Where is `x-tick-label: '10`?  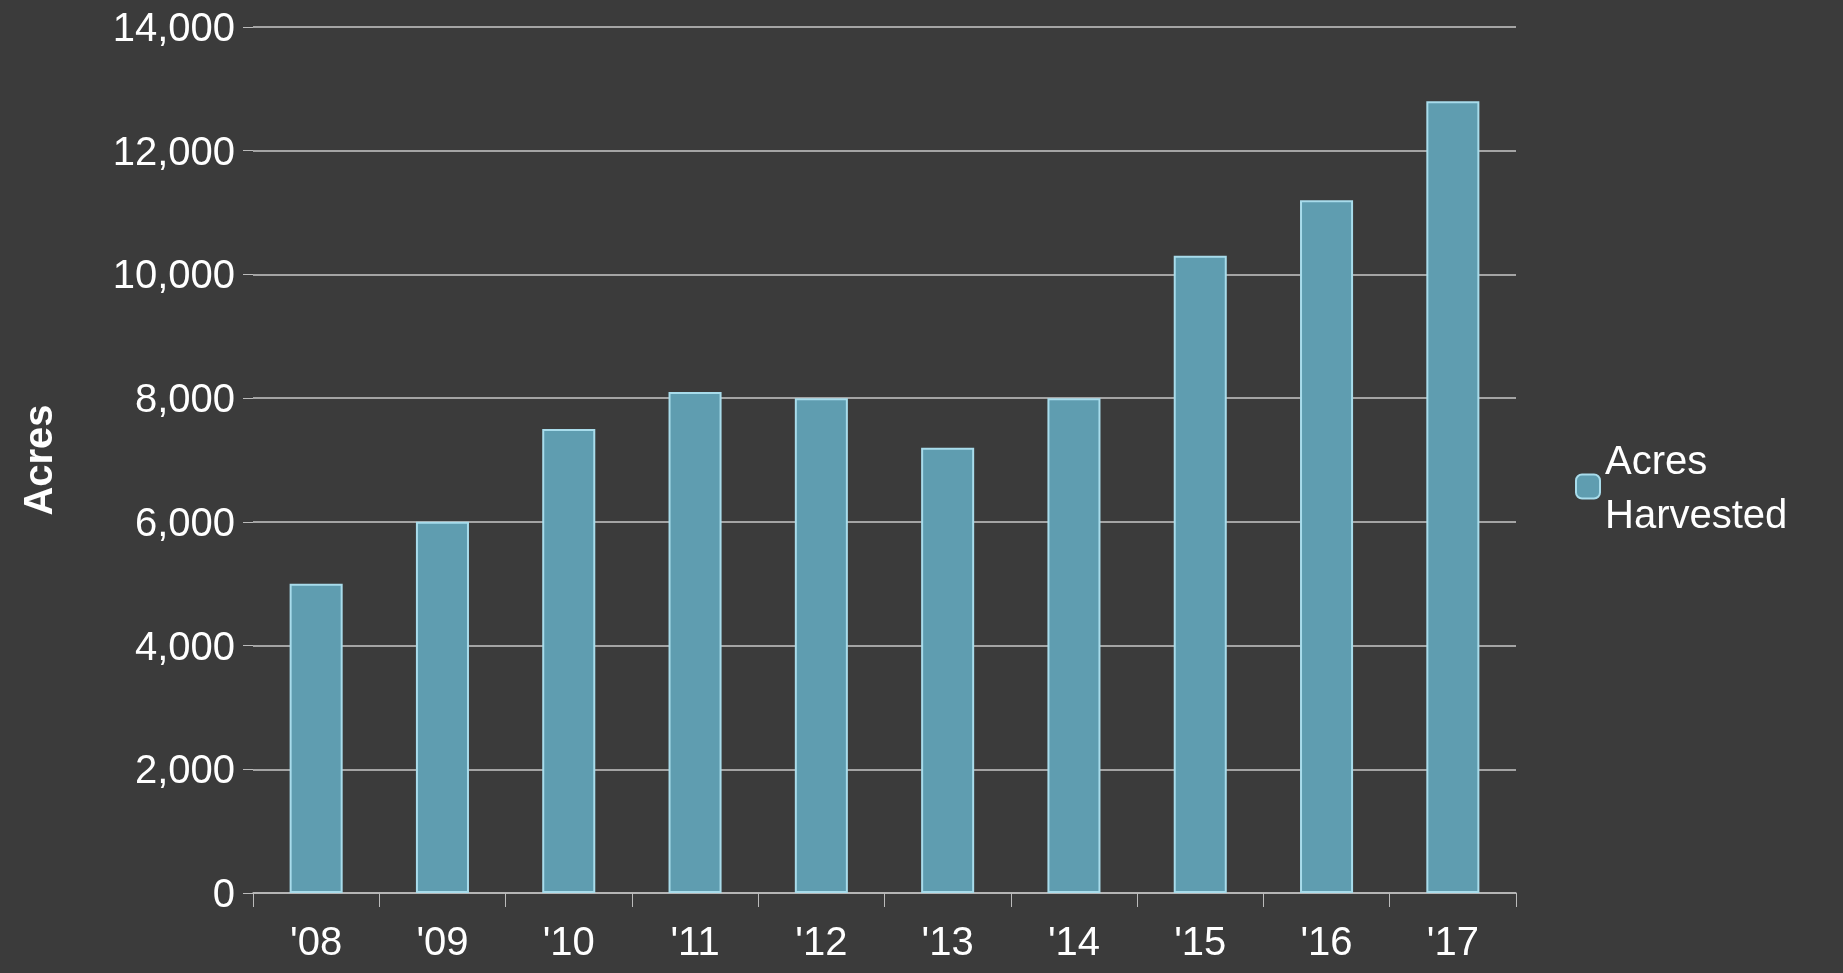
x-tick-label: '10 is located at coordinates (568, 941).